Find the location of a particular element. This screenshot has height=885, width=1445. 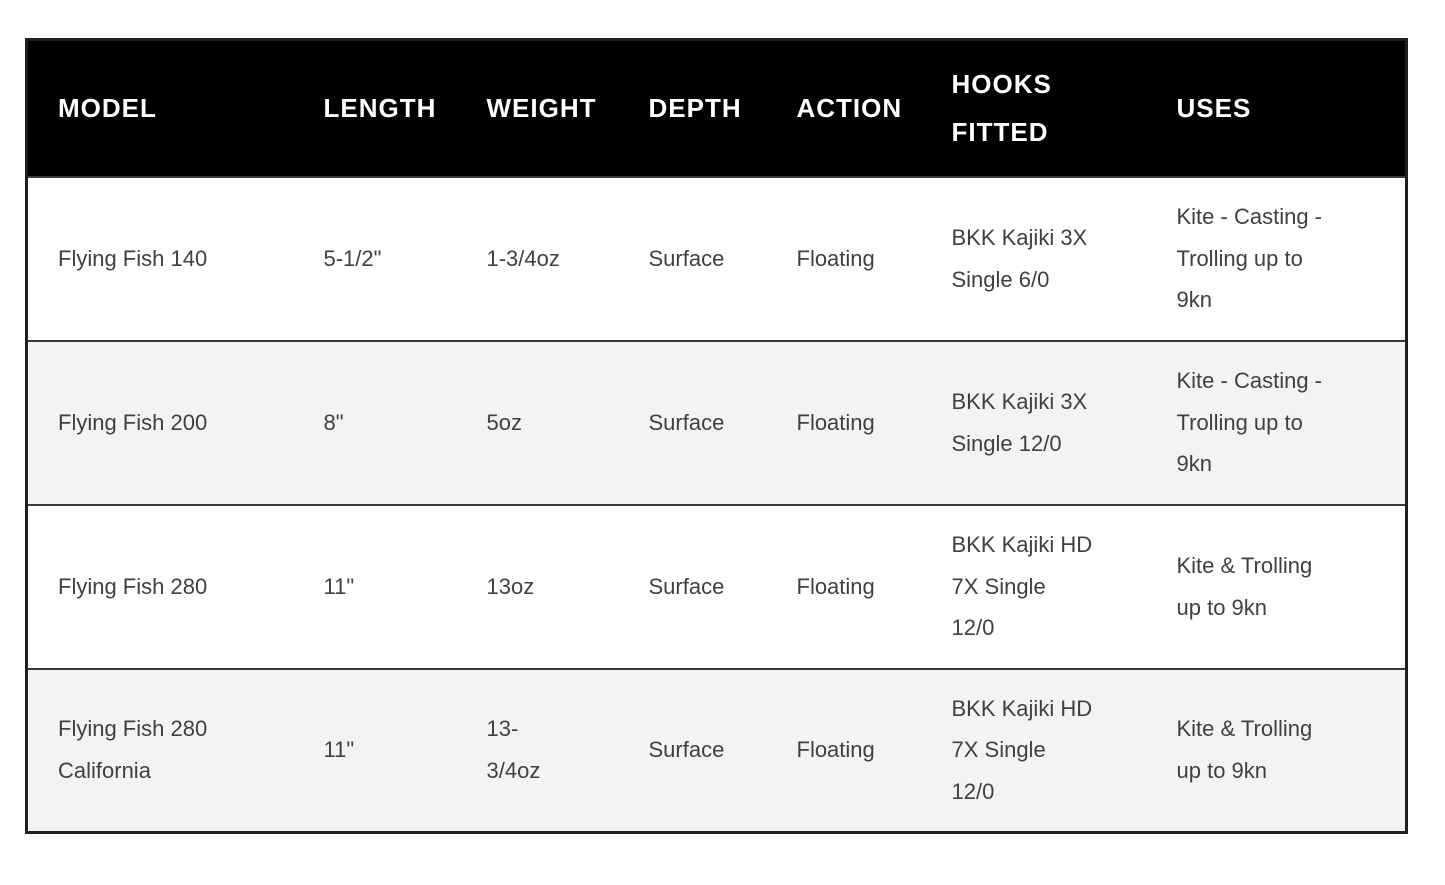

cell-weight: 5oz is located at coordinates (537, 422).